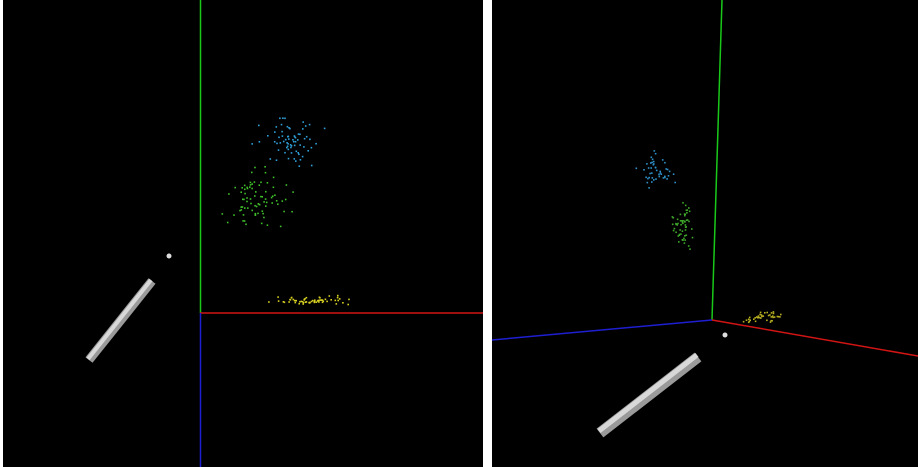  Describe the element at coordinates (602, 330) in the screenshot. I see `z-axis` at that location.